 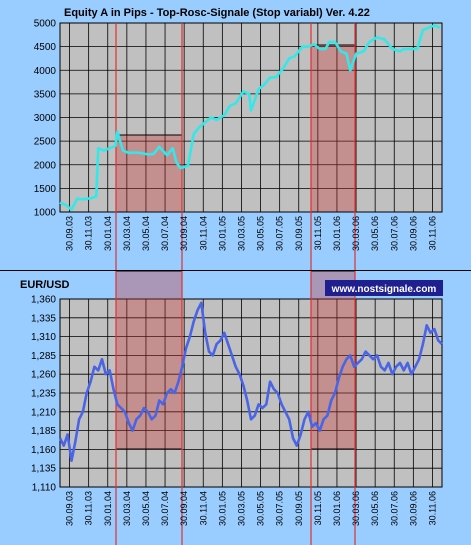 I want to click on eurusd-y-tick-label: 1,110, so click(x=44, y=488).